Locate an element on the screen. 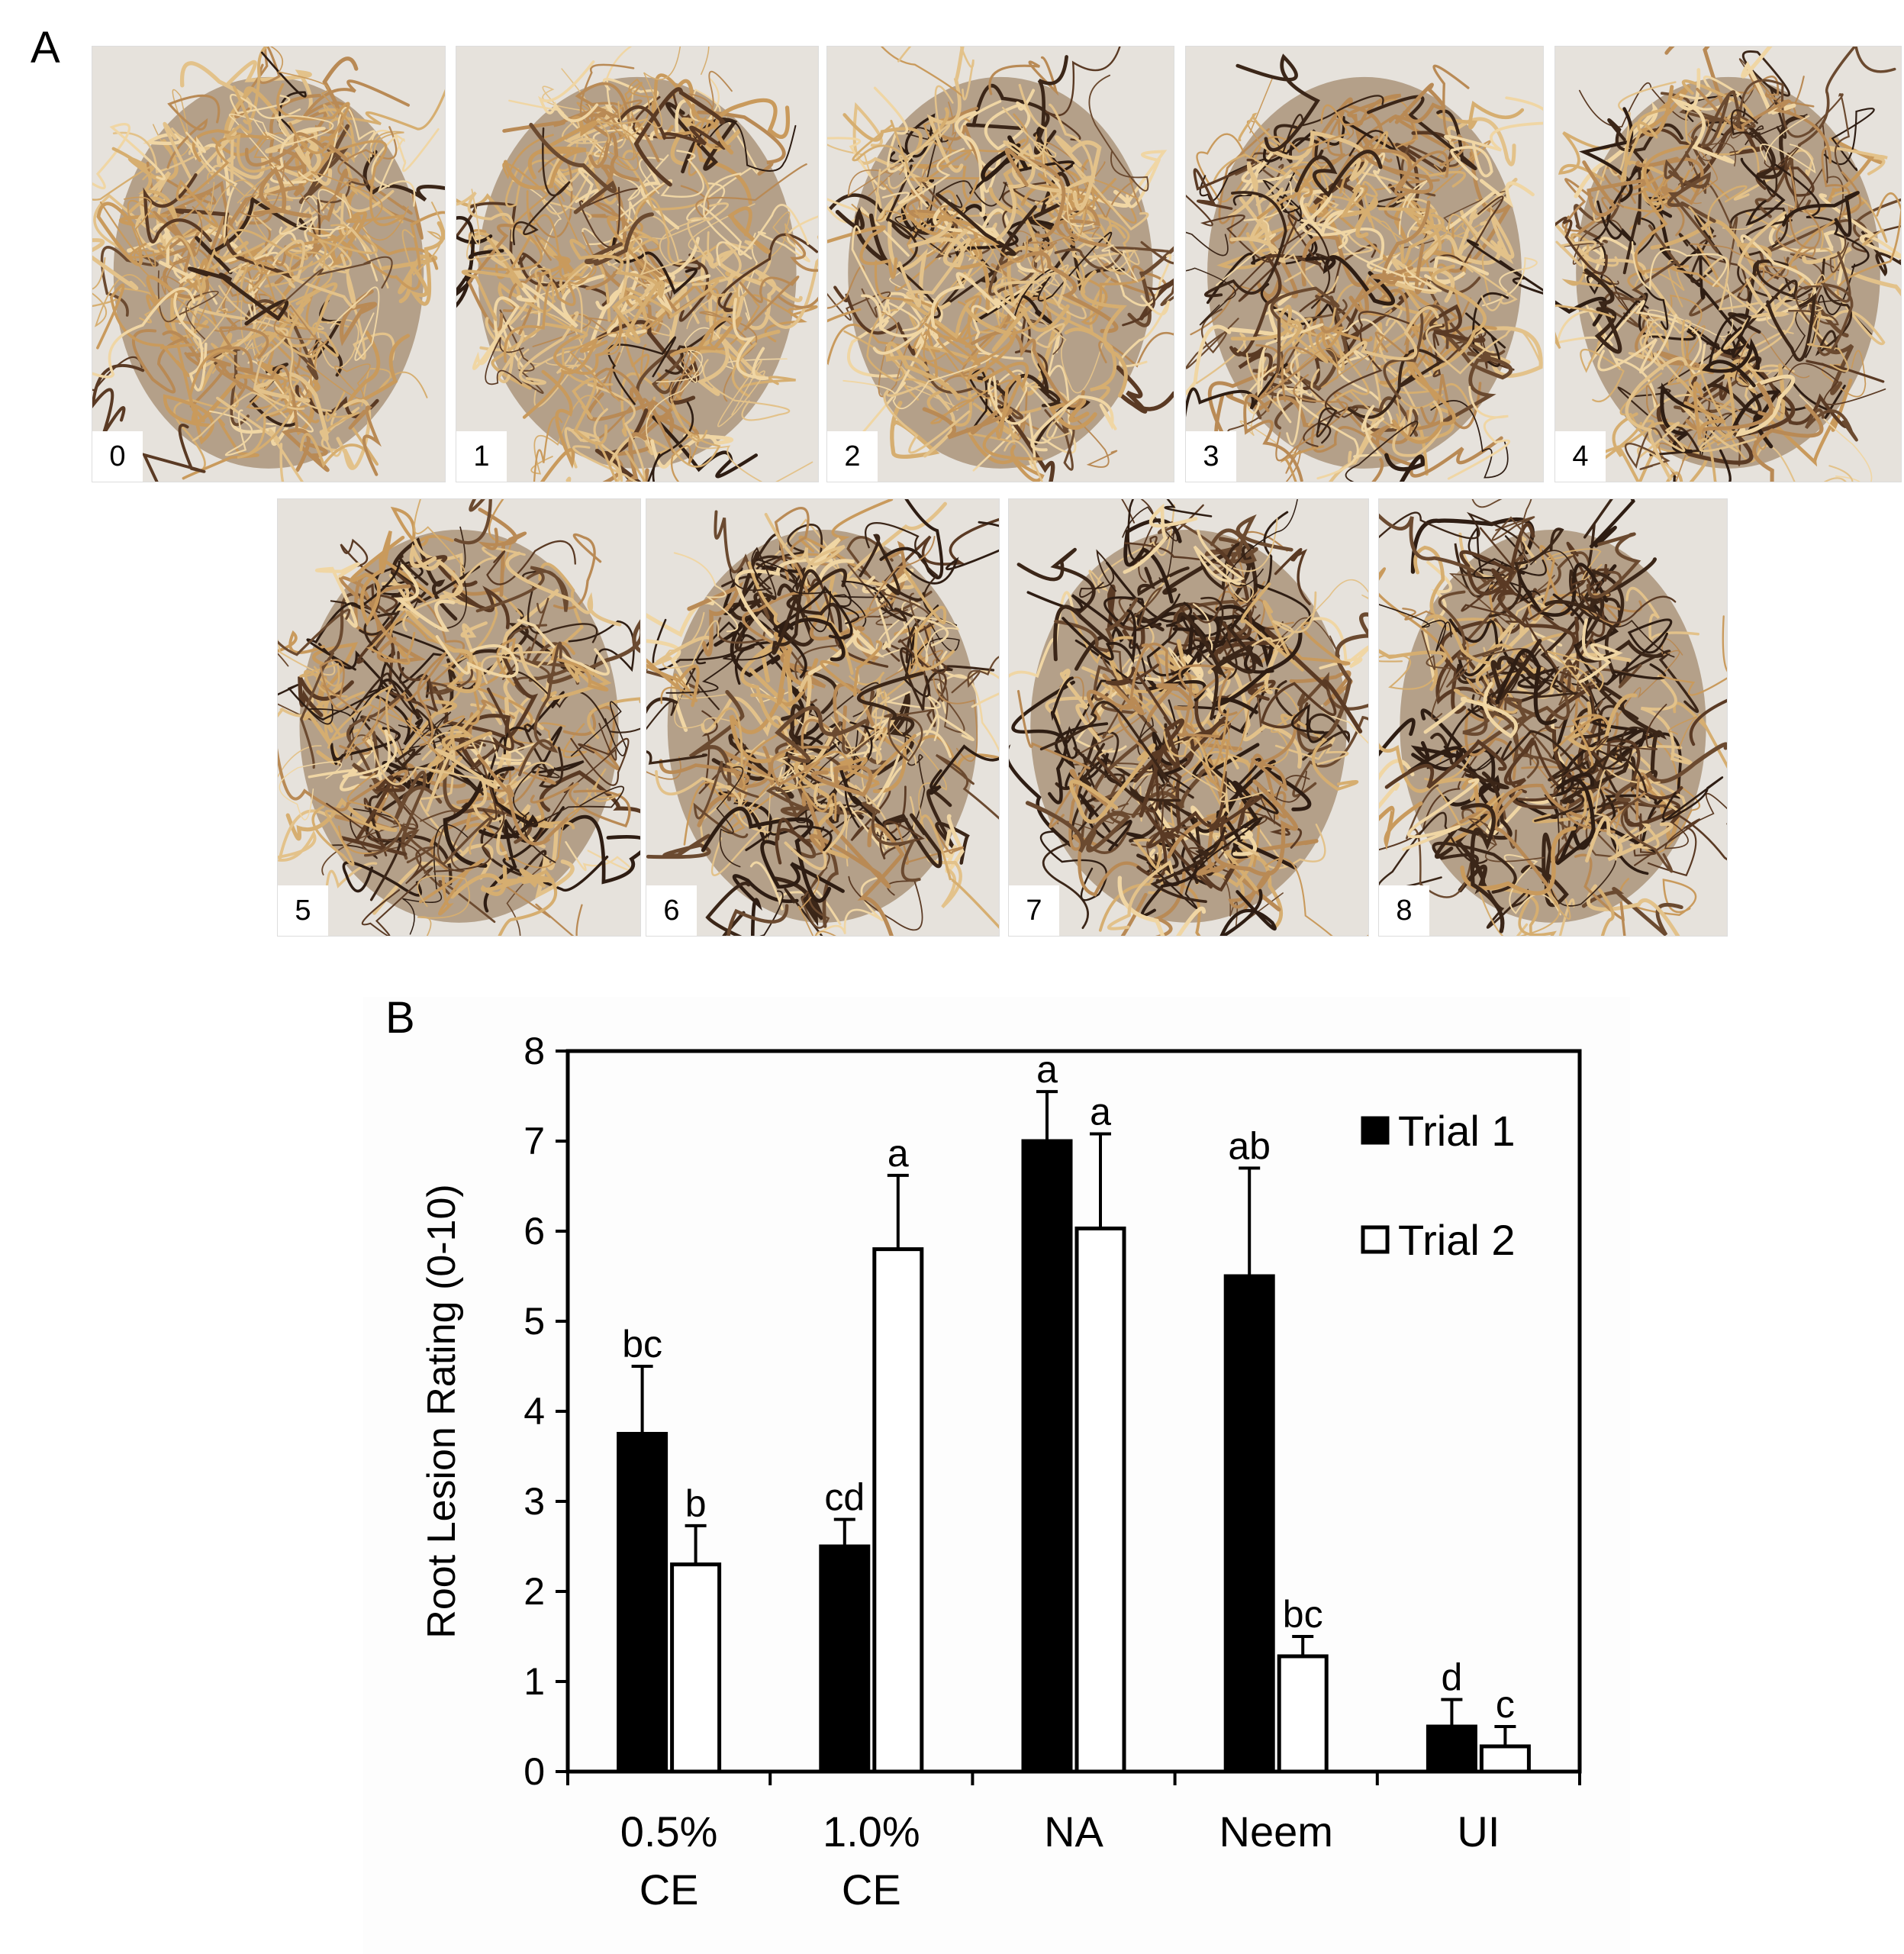  photo-label: 5 is located at coordinates (303, 910).